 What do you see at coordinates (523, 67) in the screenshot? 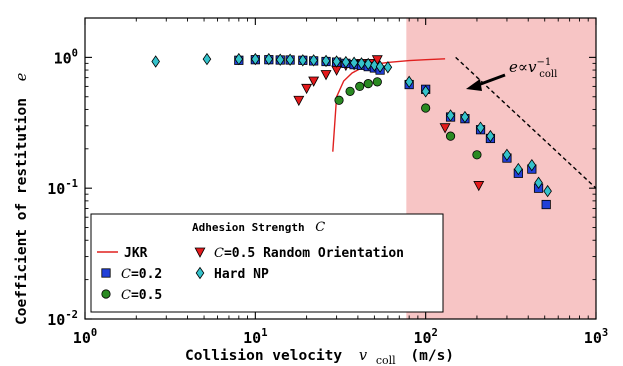
I see `annotation-label-main: e∝v` at bounding box center [523, 67].